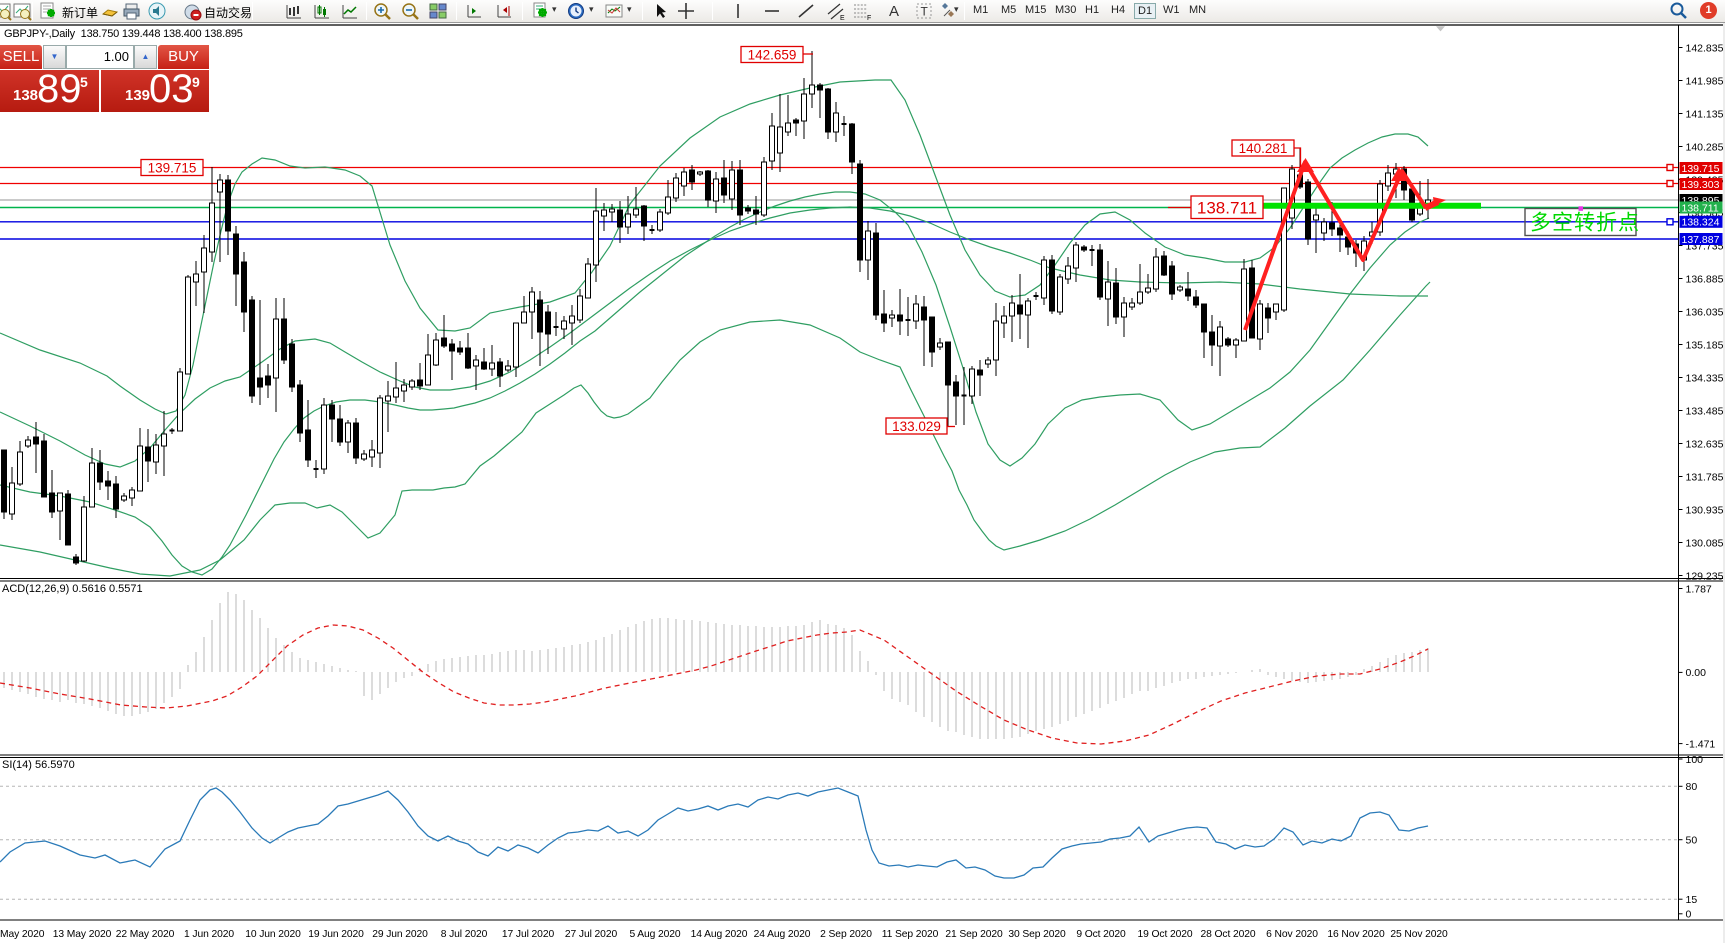  Describe the element at coordinates (772, 54) in the screenshot. I see `svg-text: 142.659` at that location.